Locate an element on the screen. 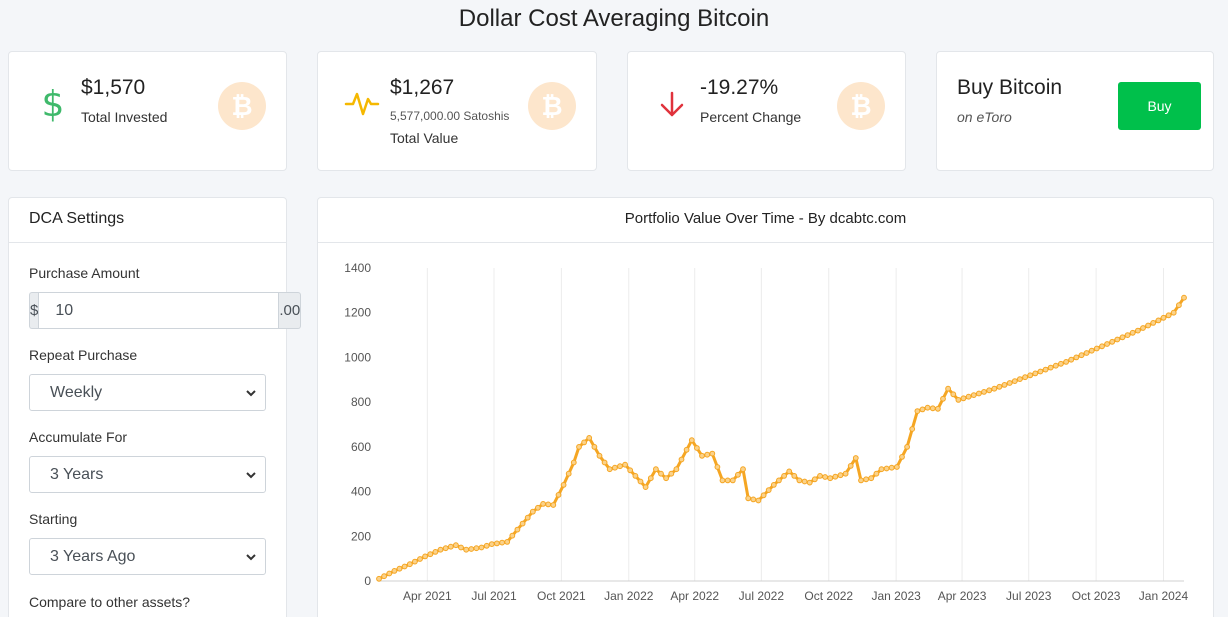 This screenshot has height=617, width=1228. x-tick-label: Apr 2022 is located at coordinates (694, 596).